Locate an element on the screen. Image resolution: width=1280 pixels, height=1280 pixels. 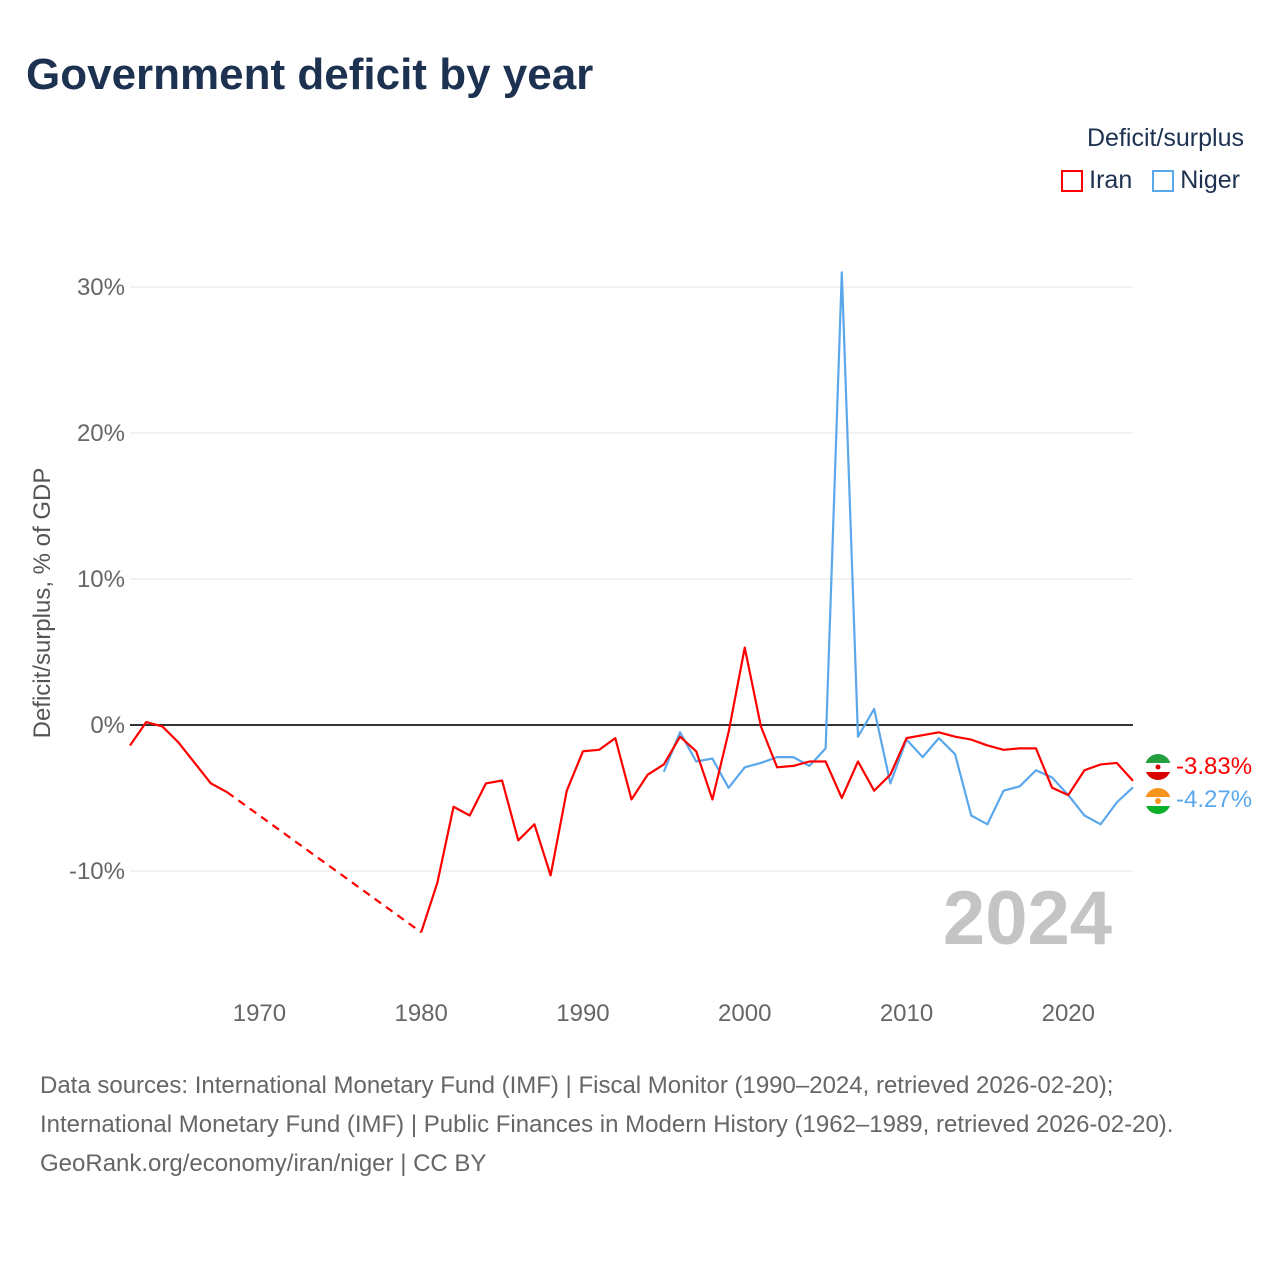
y-tick-label: 20% is located at coordinates (101, 433).